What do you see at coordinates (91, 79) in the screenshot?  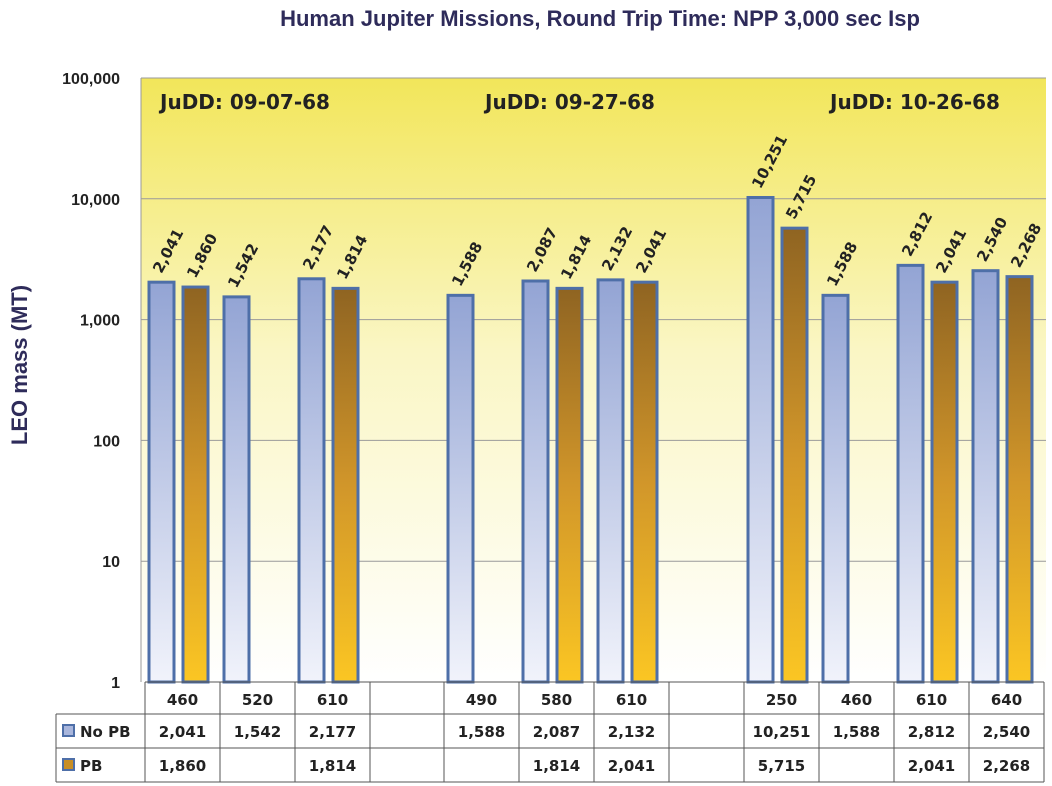 I see `y-tick-label: 100,000` at bounding box center [91, 79].